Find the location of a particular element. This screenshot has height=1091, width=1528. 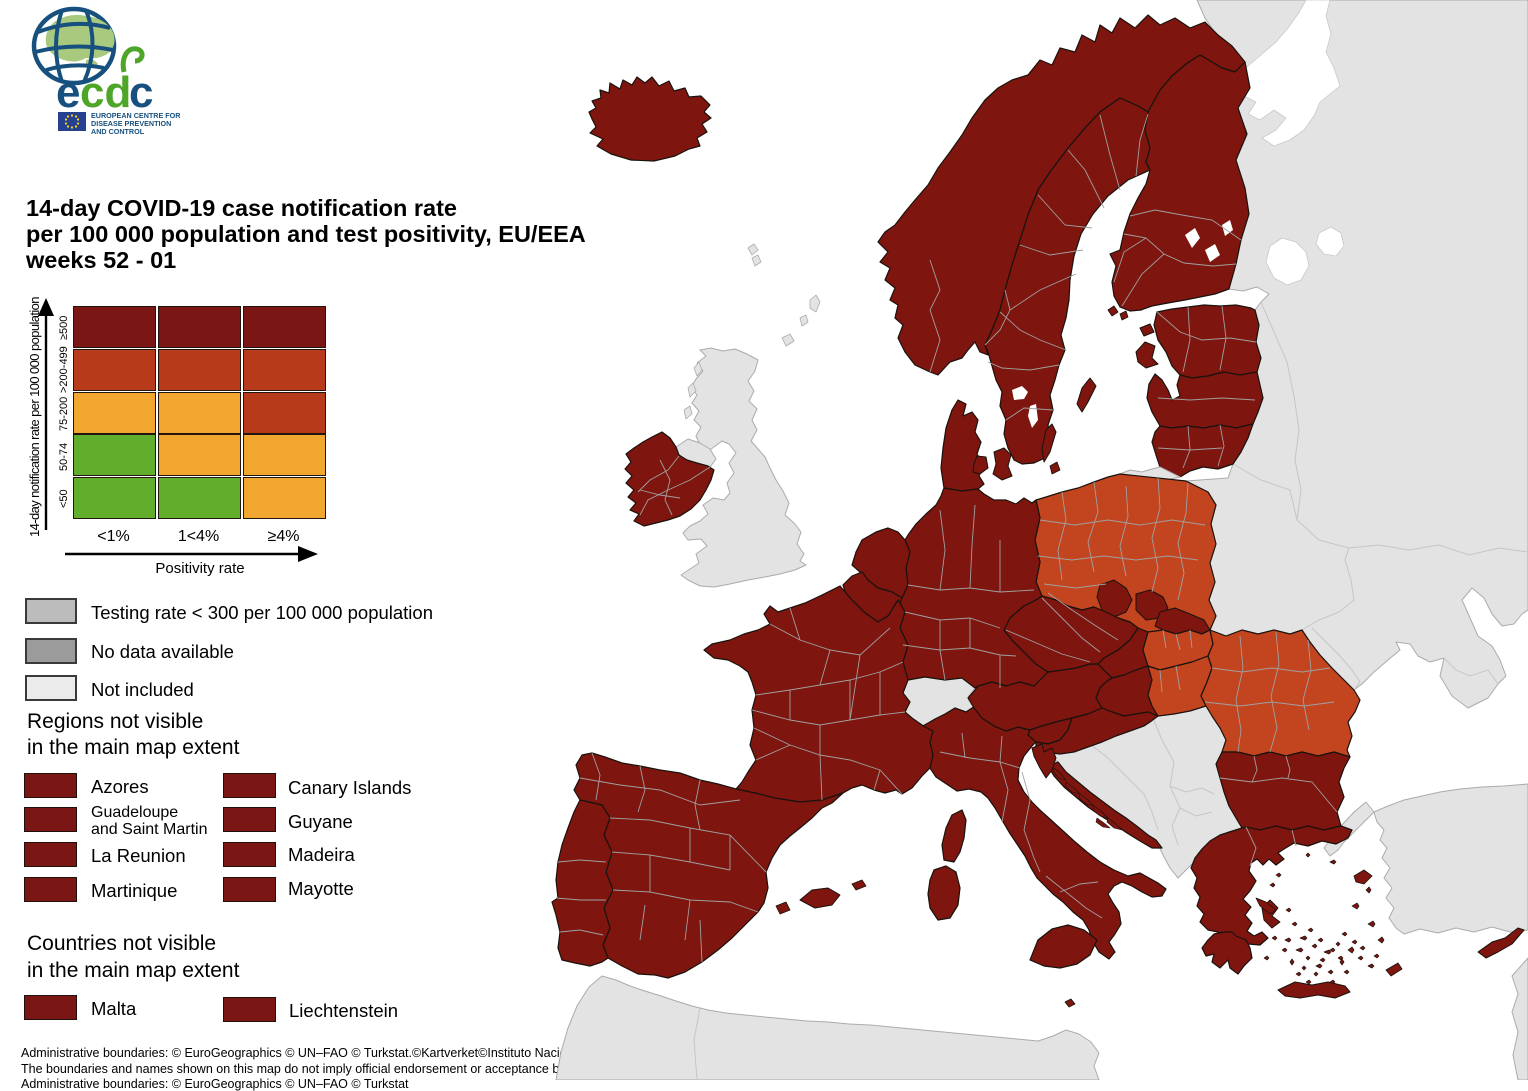

svg-text: c is located at coordinates (141, 92).